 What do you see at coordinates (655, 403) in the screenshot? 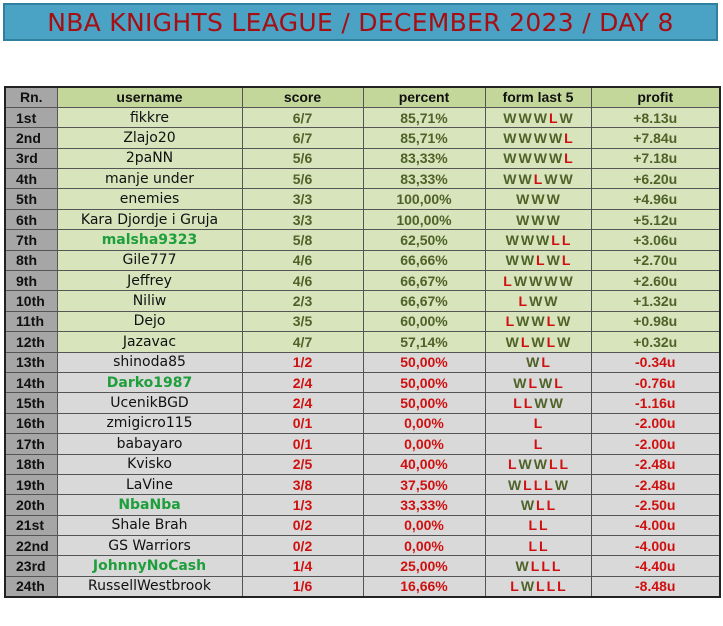
I see `profit-cell: -1.16u` at bounding box center [655, 403].